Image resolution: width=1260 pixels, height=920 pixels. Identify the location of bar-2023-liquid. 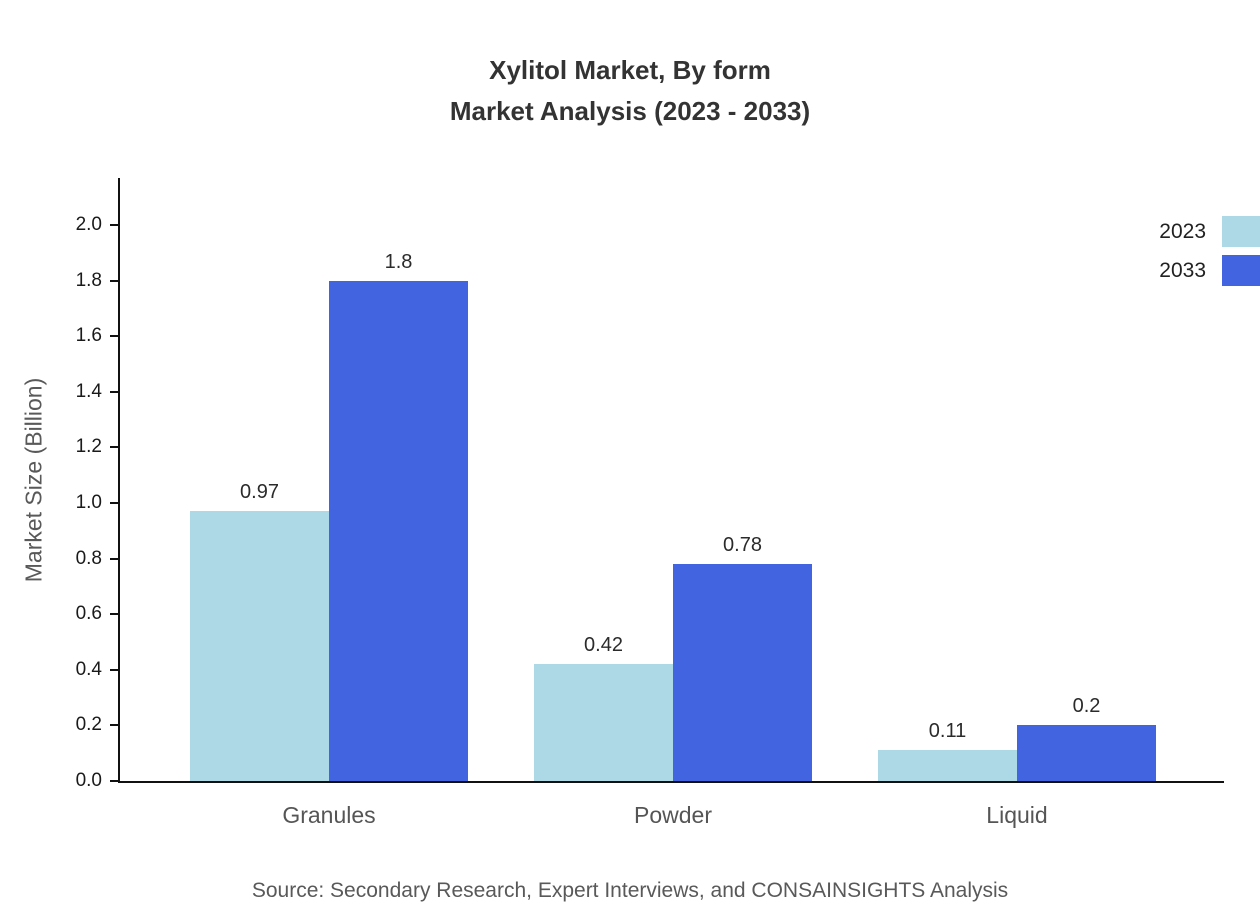
(947, 765).